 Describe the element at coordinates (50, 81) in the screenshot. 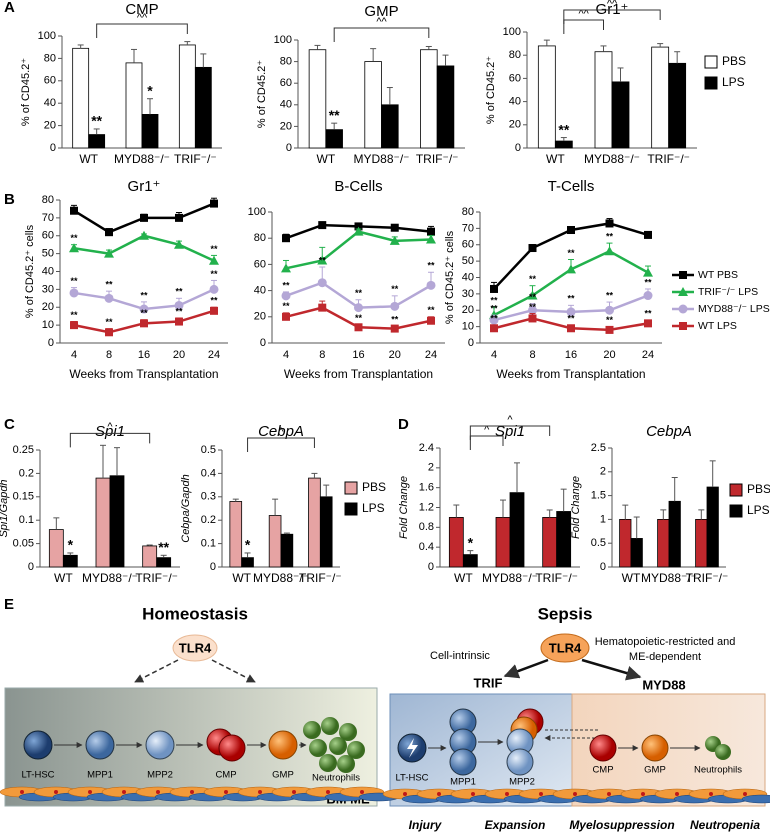

I see `y-tick-label: 60` at that location.